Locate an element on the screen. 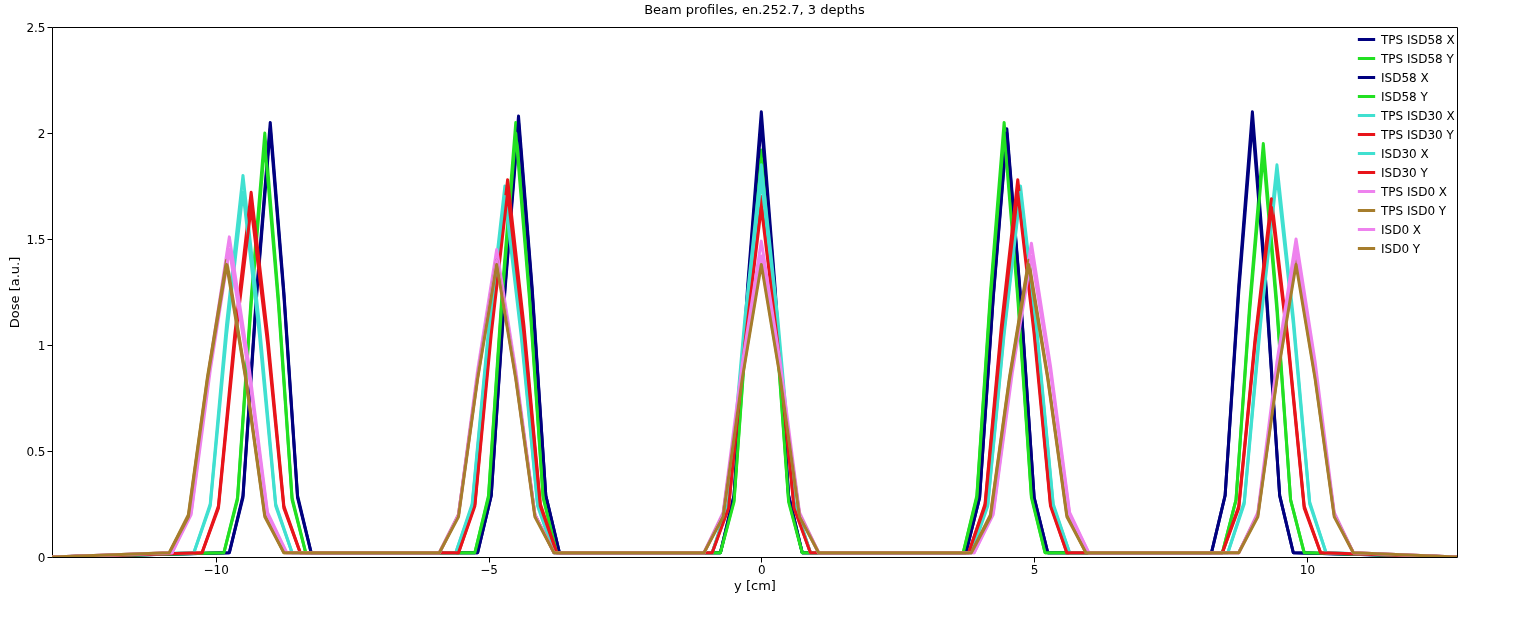  legend-label: TPS ISD58 Y is located at coordinates (1417, 58).